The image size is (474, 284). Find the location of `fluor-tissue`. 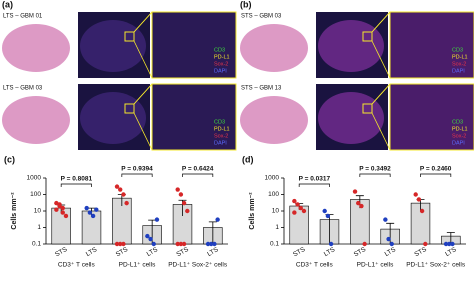

fluor-tissue is located at coordinates (113, 118).